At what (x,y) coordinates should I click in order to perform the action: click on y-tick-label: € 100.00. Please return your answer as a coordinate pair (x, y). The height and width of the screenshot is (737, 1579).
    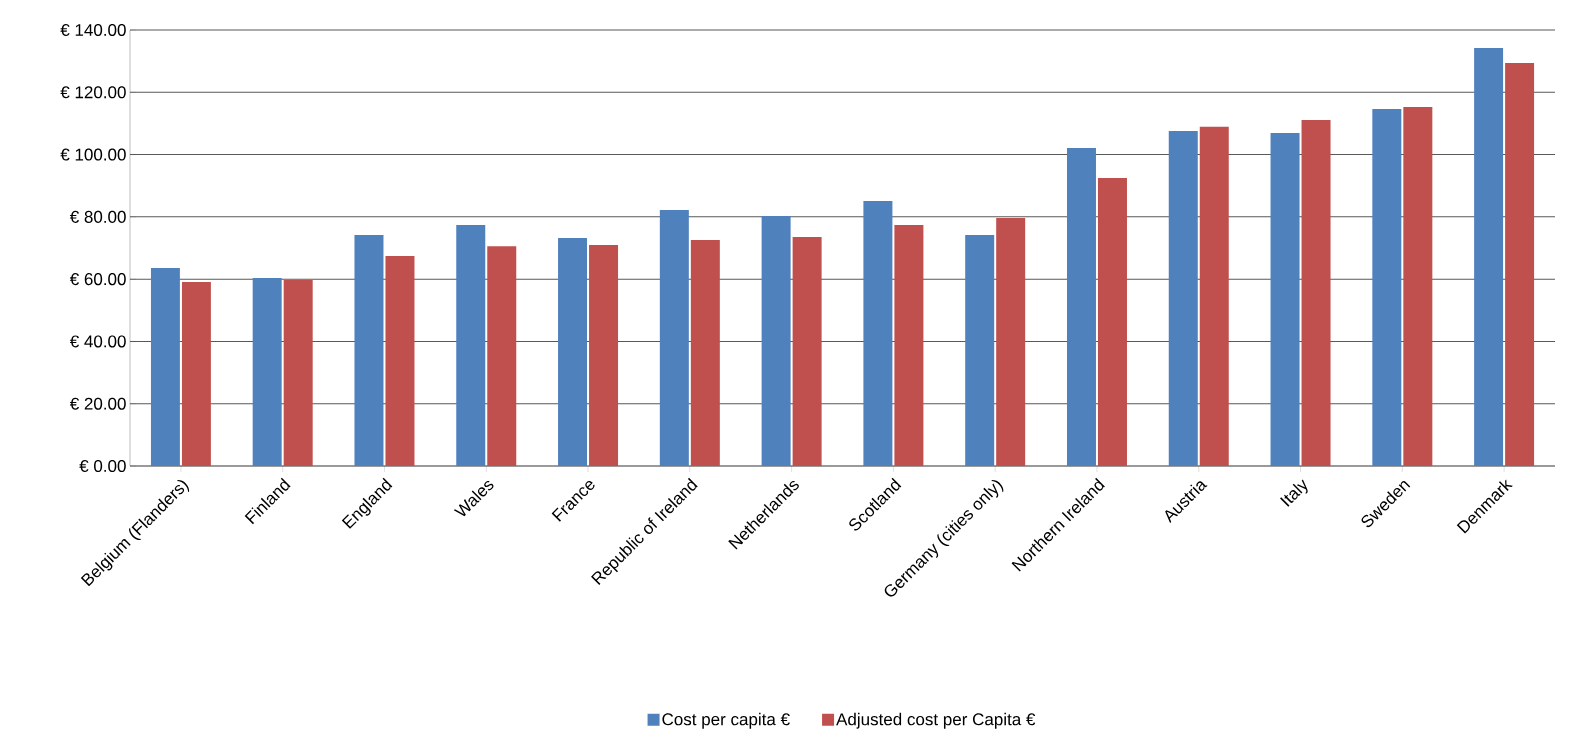
    Looking at the image, I should click on (93, 154).